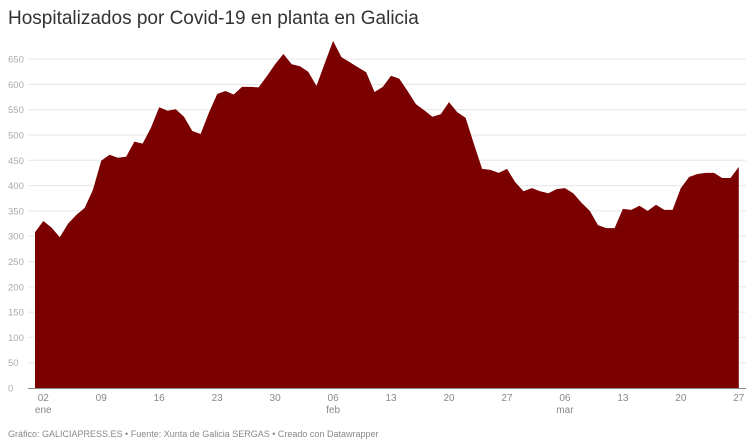 This screenshot has width=756, height=447. I want to click on x-month-label: mar, so click(565, 410).